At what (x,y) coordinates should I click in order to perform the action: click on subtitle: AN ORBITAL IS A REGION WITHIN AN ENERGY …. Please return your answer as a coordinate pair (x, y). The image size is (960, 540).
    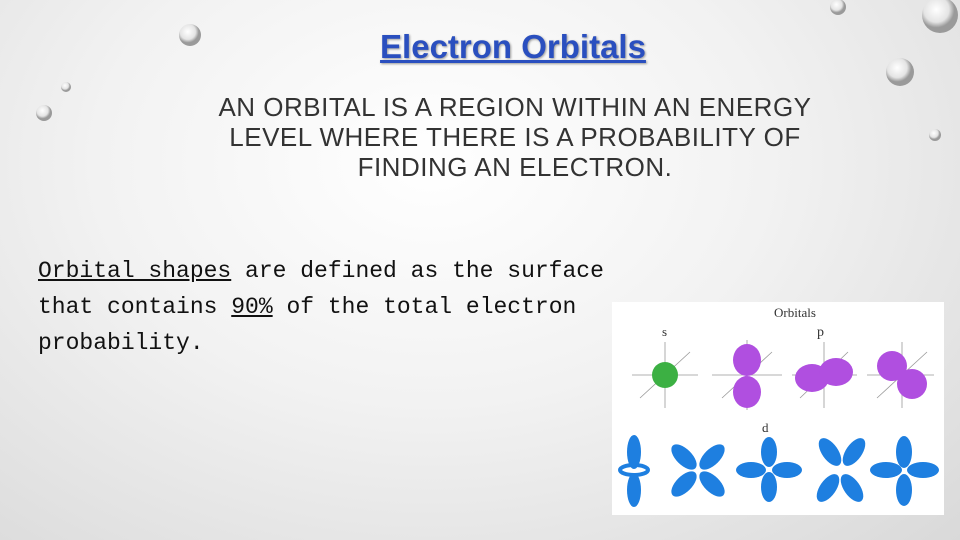
    Looking at the image, I should click on (515, 137).